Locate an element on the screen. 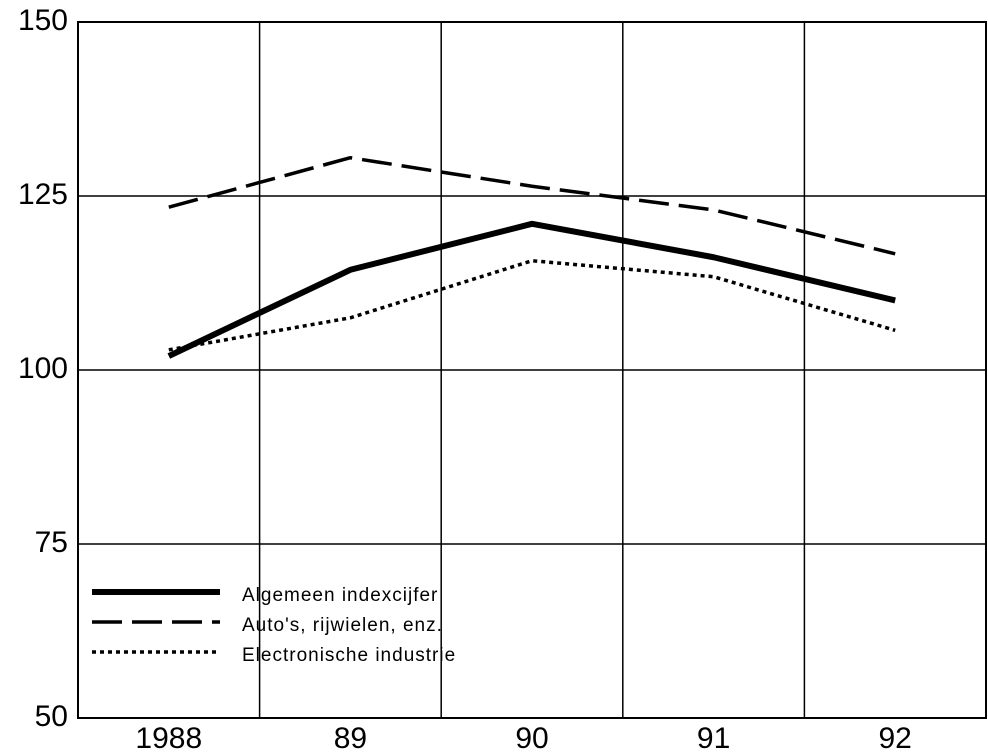  legend-label: Auto's, rijwielen, enz. is located at coordinates (342, 625).